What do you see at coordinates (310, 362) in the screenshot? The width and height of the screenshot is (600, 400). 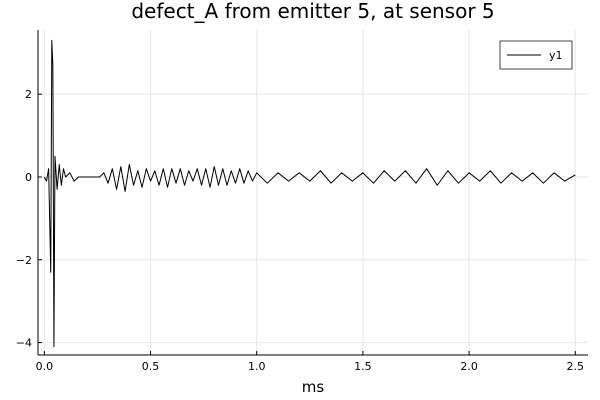 I see `x-ticks: 0.0 0.5 1.0 1.5 2.0 2.5` at bounding box center [310, 362].